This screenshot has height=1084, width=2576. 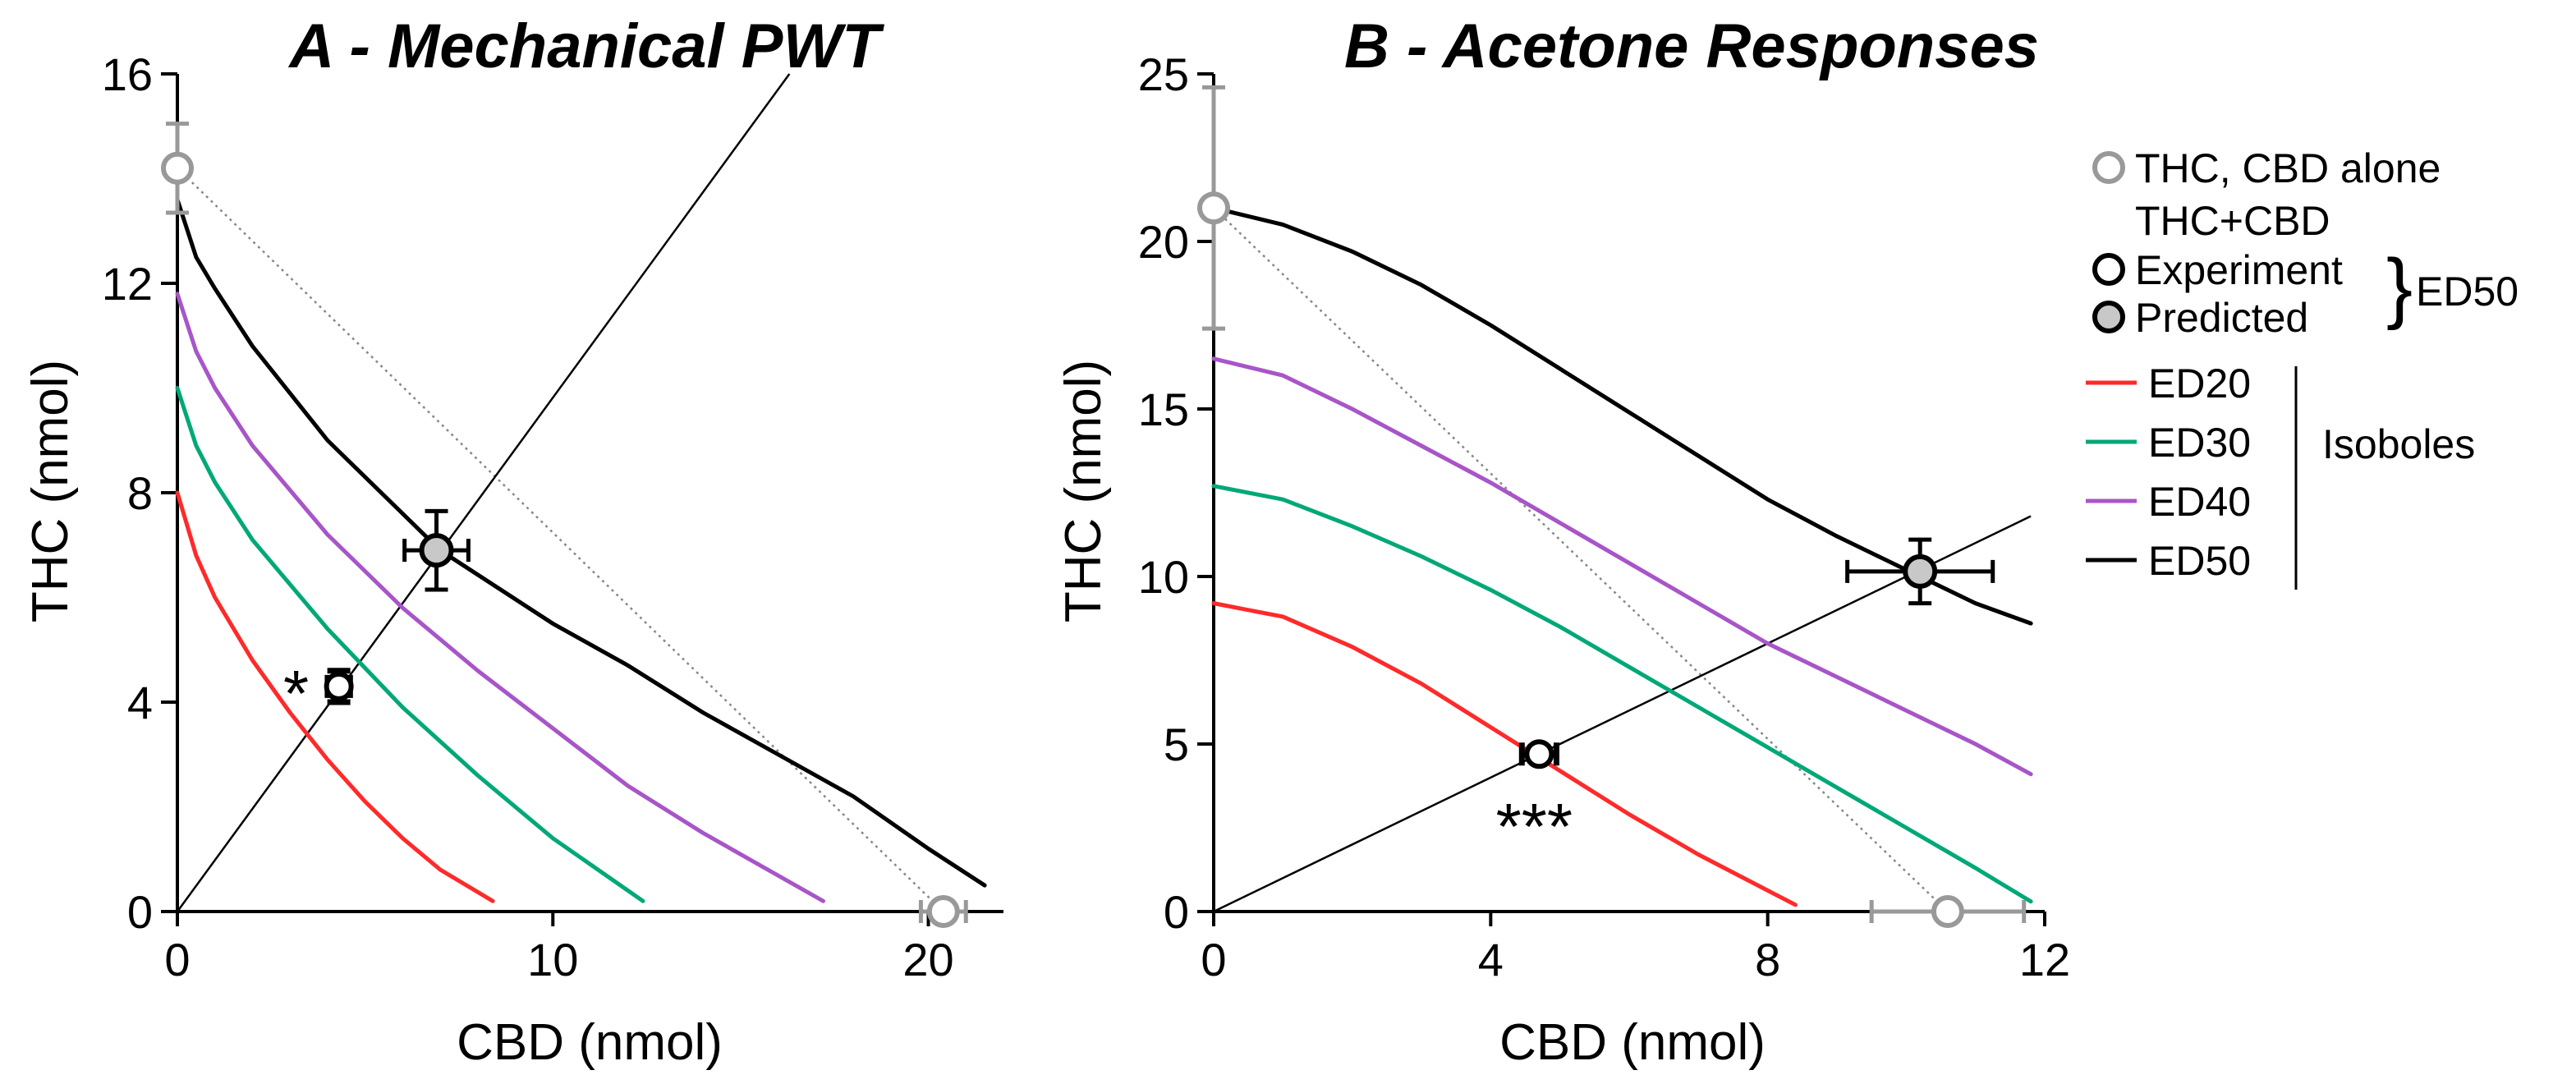 What do you see at coordinates (2221, 318) in the screenshot?
I see `legend-predicted-label: Predicted` at bounding box center [2221, 318].